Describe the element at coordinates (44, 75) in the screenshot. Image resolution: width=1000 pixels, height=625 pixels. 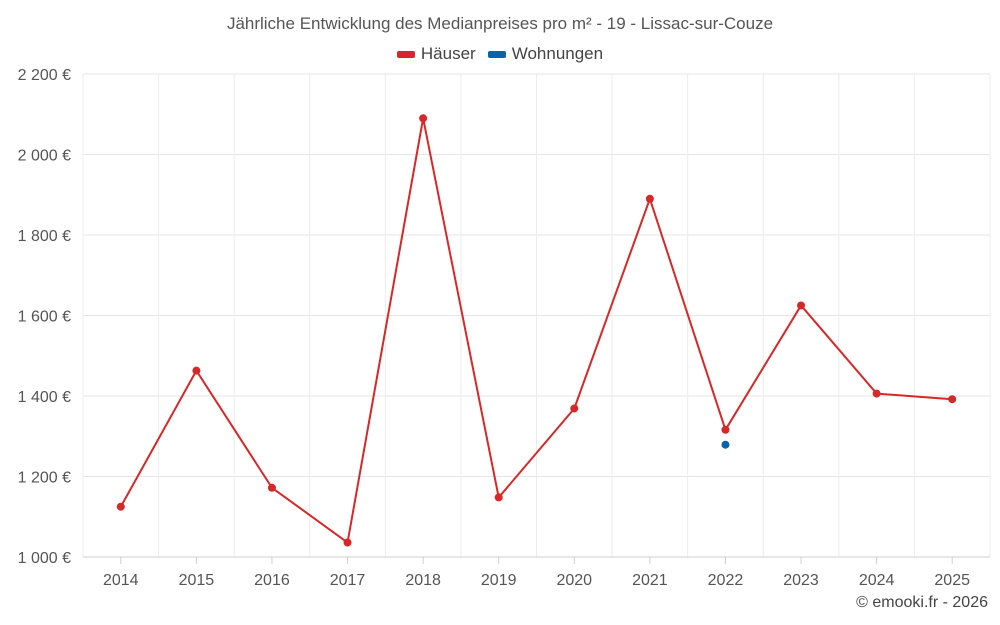
I see `y-tick-label: 2 200 €` at that location.